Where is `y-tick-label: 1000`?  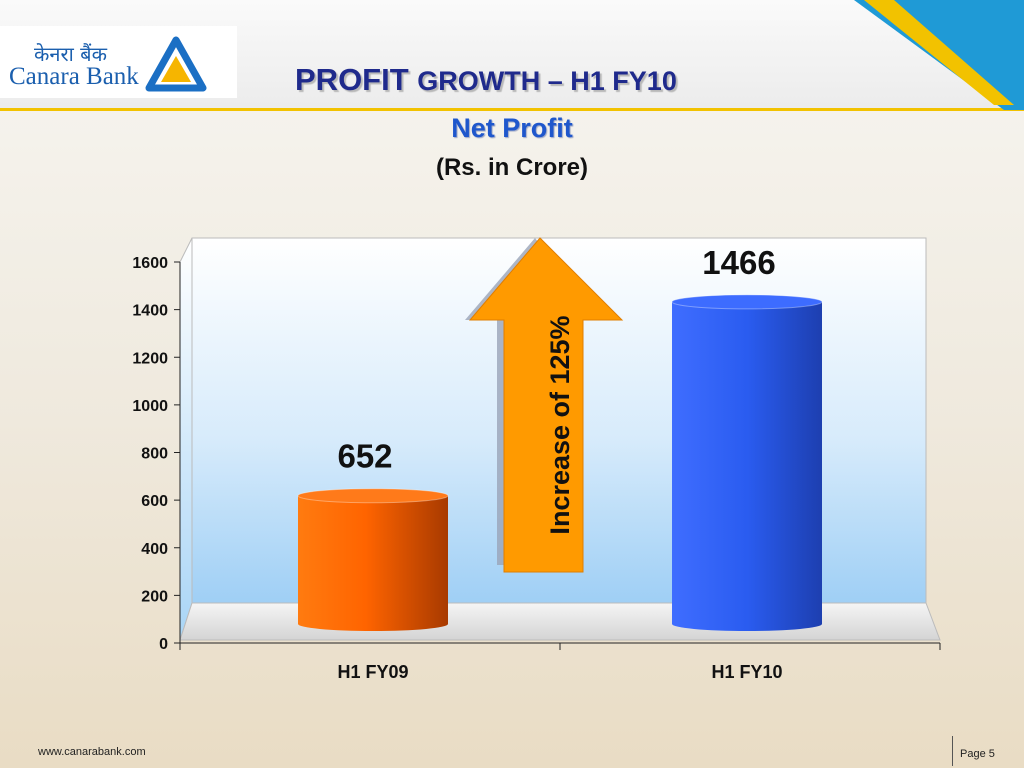
y-tick-label: 1000 is located at coordinates (150, 406).